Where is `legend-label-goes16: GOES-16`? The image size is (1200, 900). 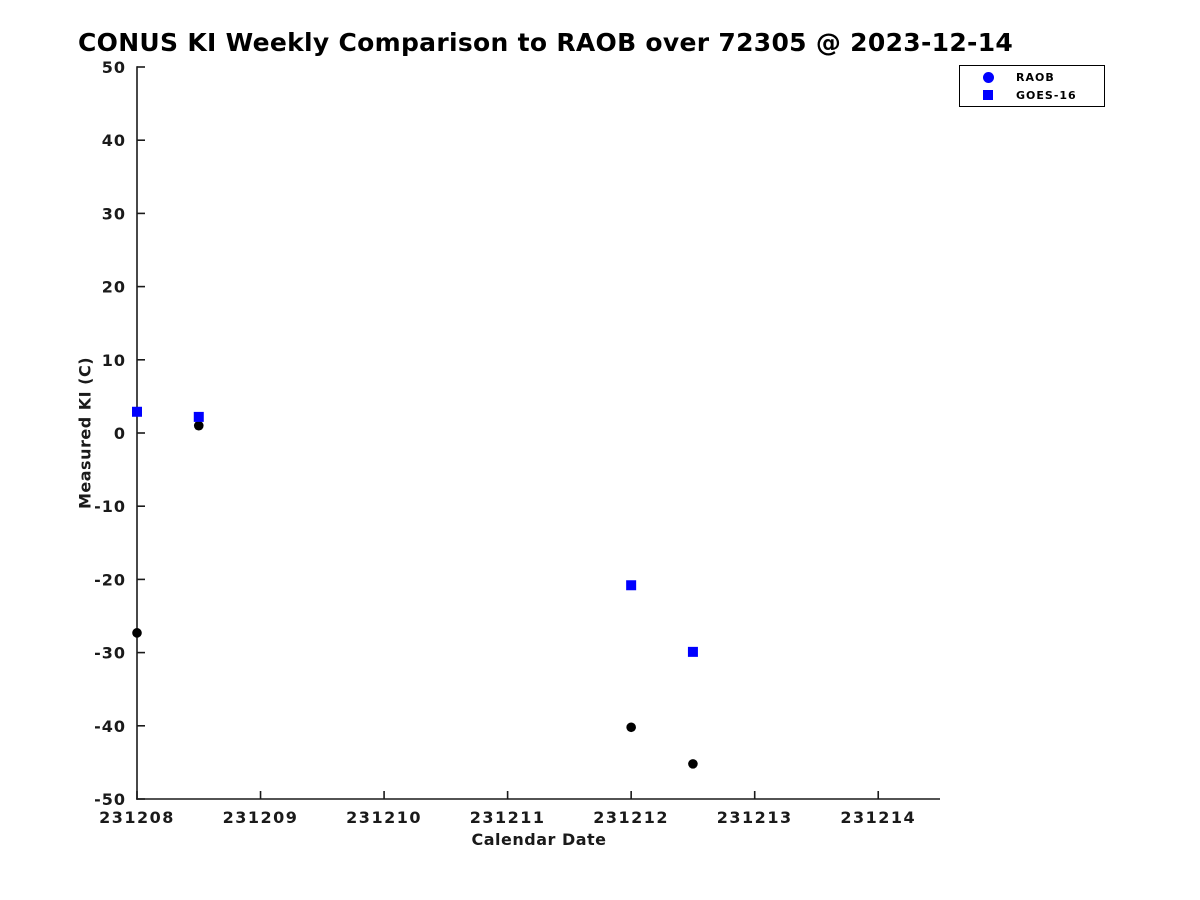
legend-label-goes16: GOES-16 is located at coordinates (1046, 95).